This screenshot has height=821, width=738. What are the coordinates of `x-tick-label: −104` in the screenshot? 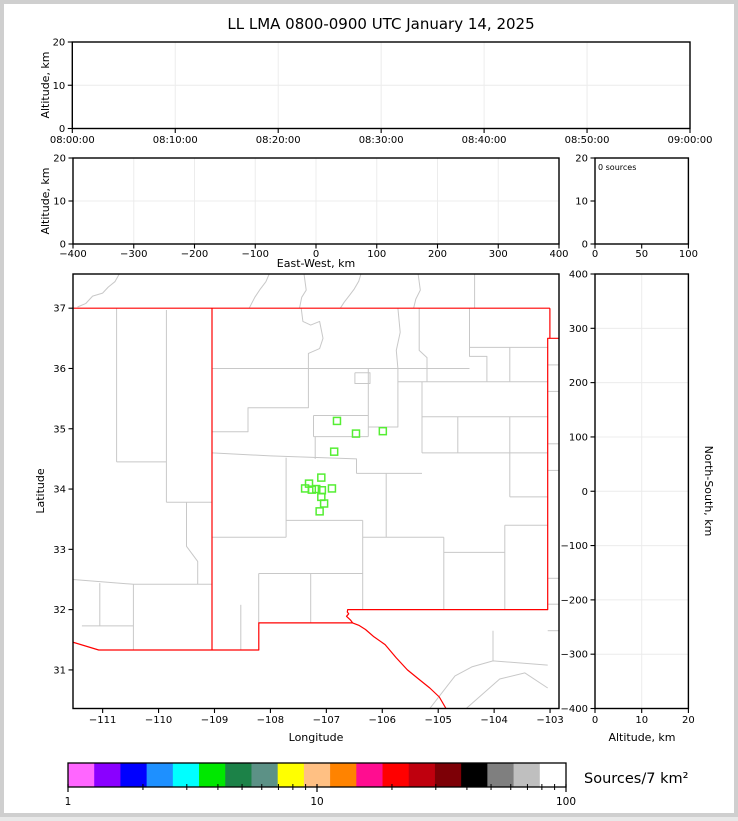 It's located at (493, 720).